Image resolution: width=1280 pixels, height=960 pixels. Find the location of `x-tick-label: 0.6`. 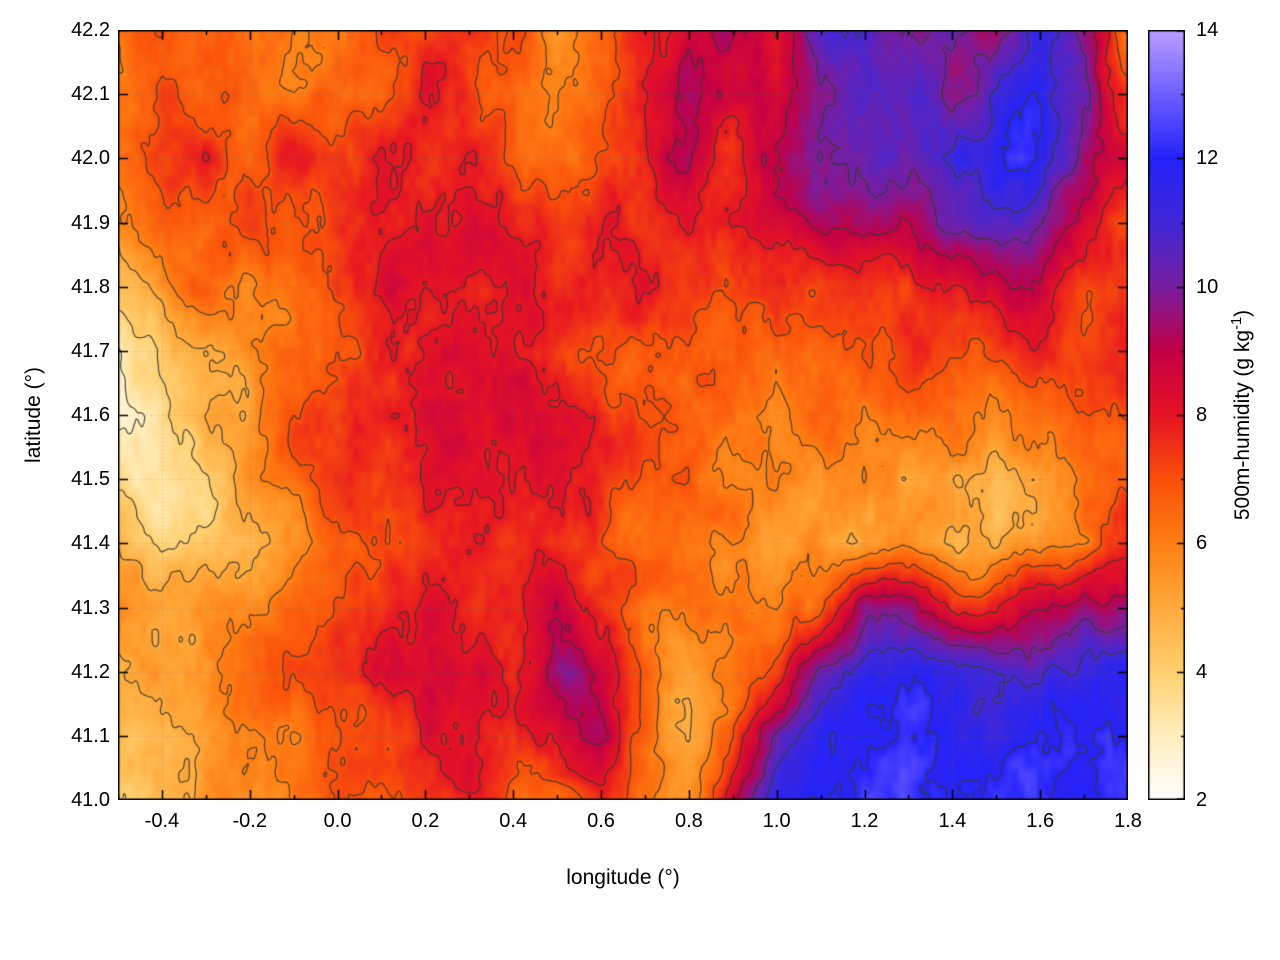

x-tick-label: 0.6 is located at coordinates (601, 821).